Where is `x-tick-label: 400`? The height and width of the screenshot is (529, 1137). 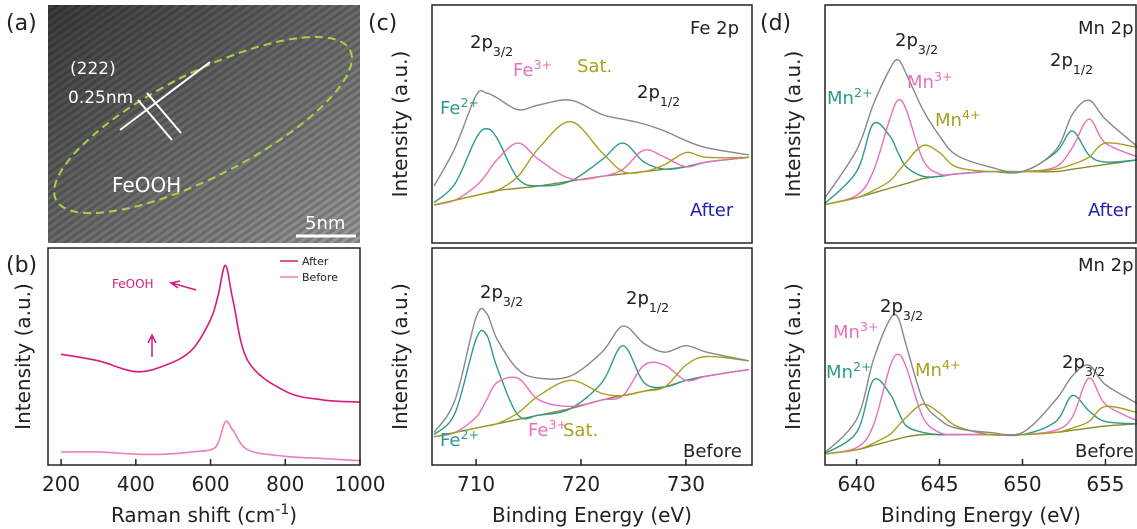 x-tick-label: 400 is located at coordinates (136, 484).